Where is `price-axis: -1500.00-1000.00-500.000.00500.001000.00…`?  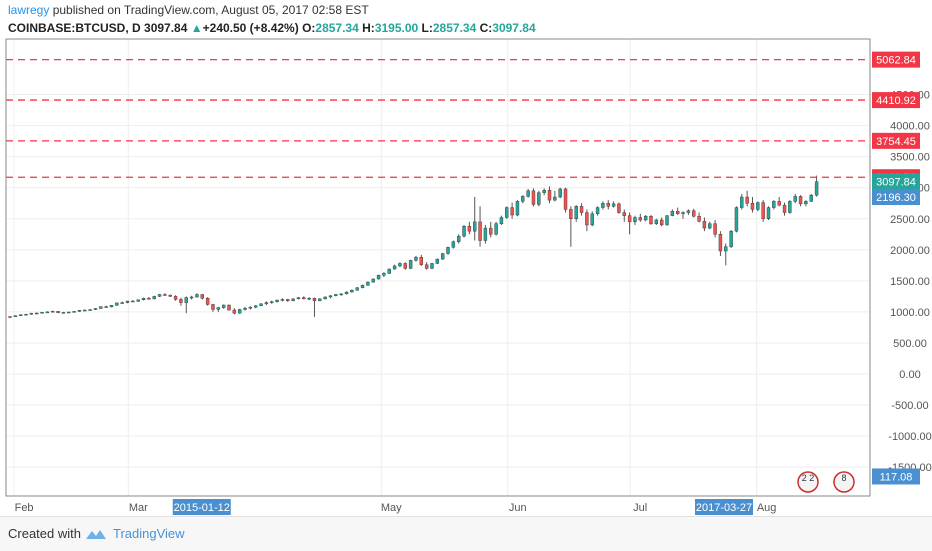 price-axis: -1500.00-1000.00-500.000.00500.001000.00… is located at coordinates (864, 272).